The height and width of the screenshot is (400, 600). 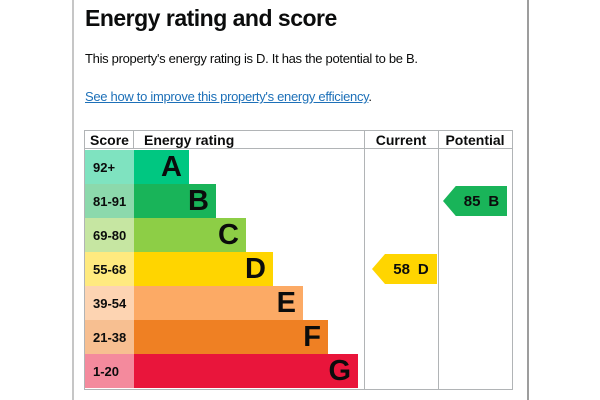 I want to click on band-row-a: 92+ A, so click(x=298, y=167).